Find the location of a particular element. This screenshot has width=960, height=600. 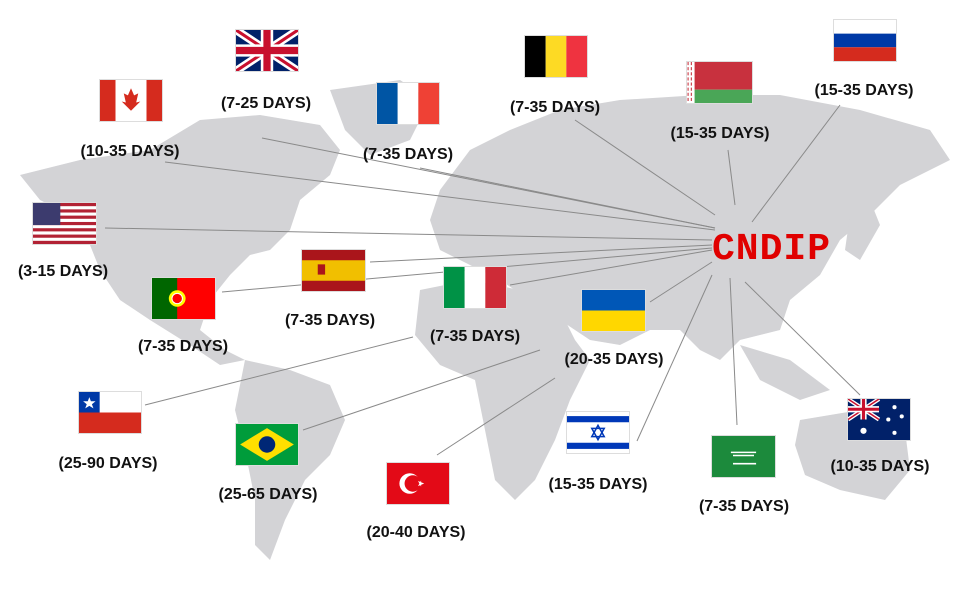

delivery-label-spain: (7-35 DAYS) is located at coordinates (330, 320).